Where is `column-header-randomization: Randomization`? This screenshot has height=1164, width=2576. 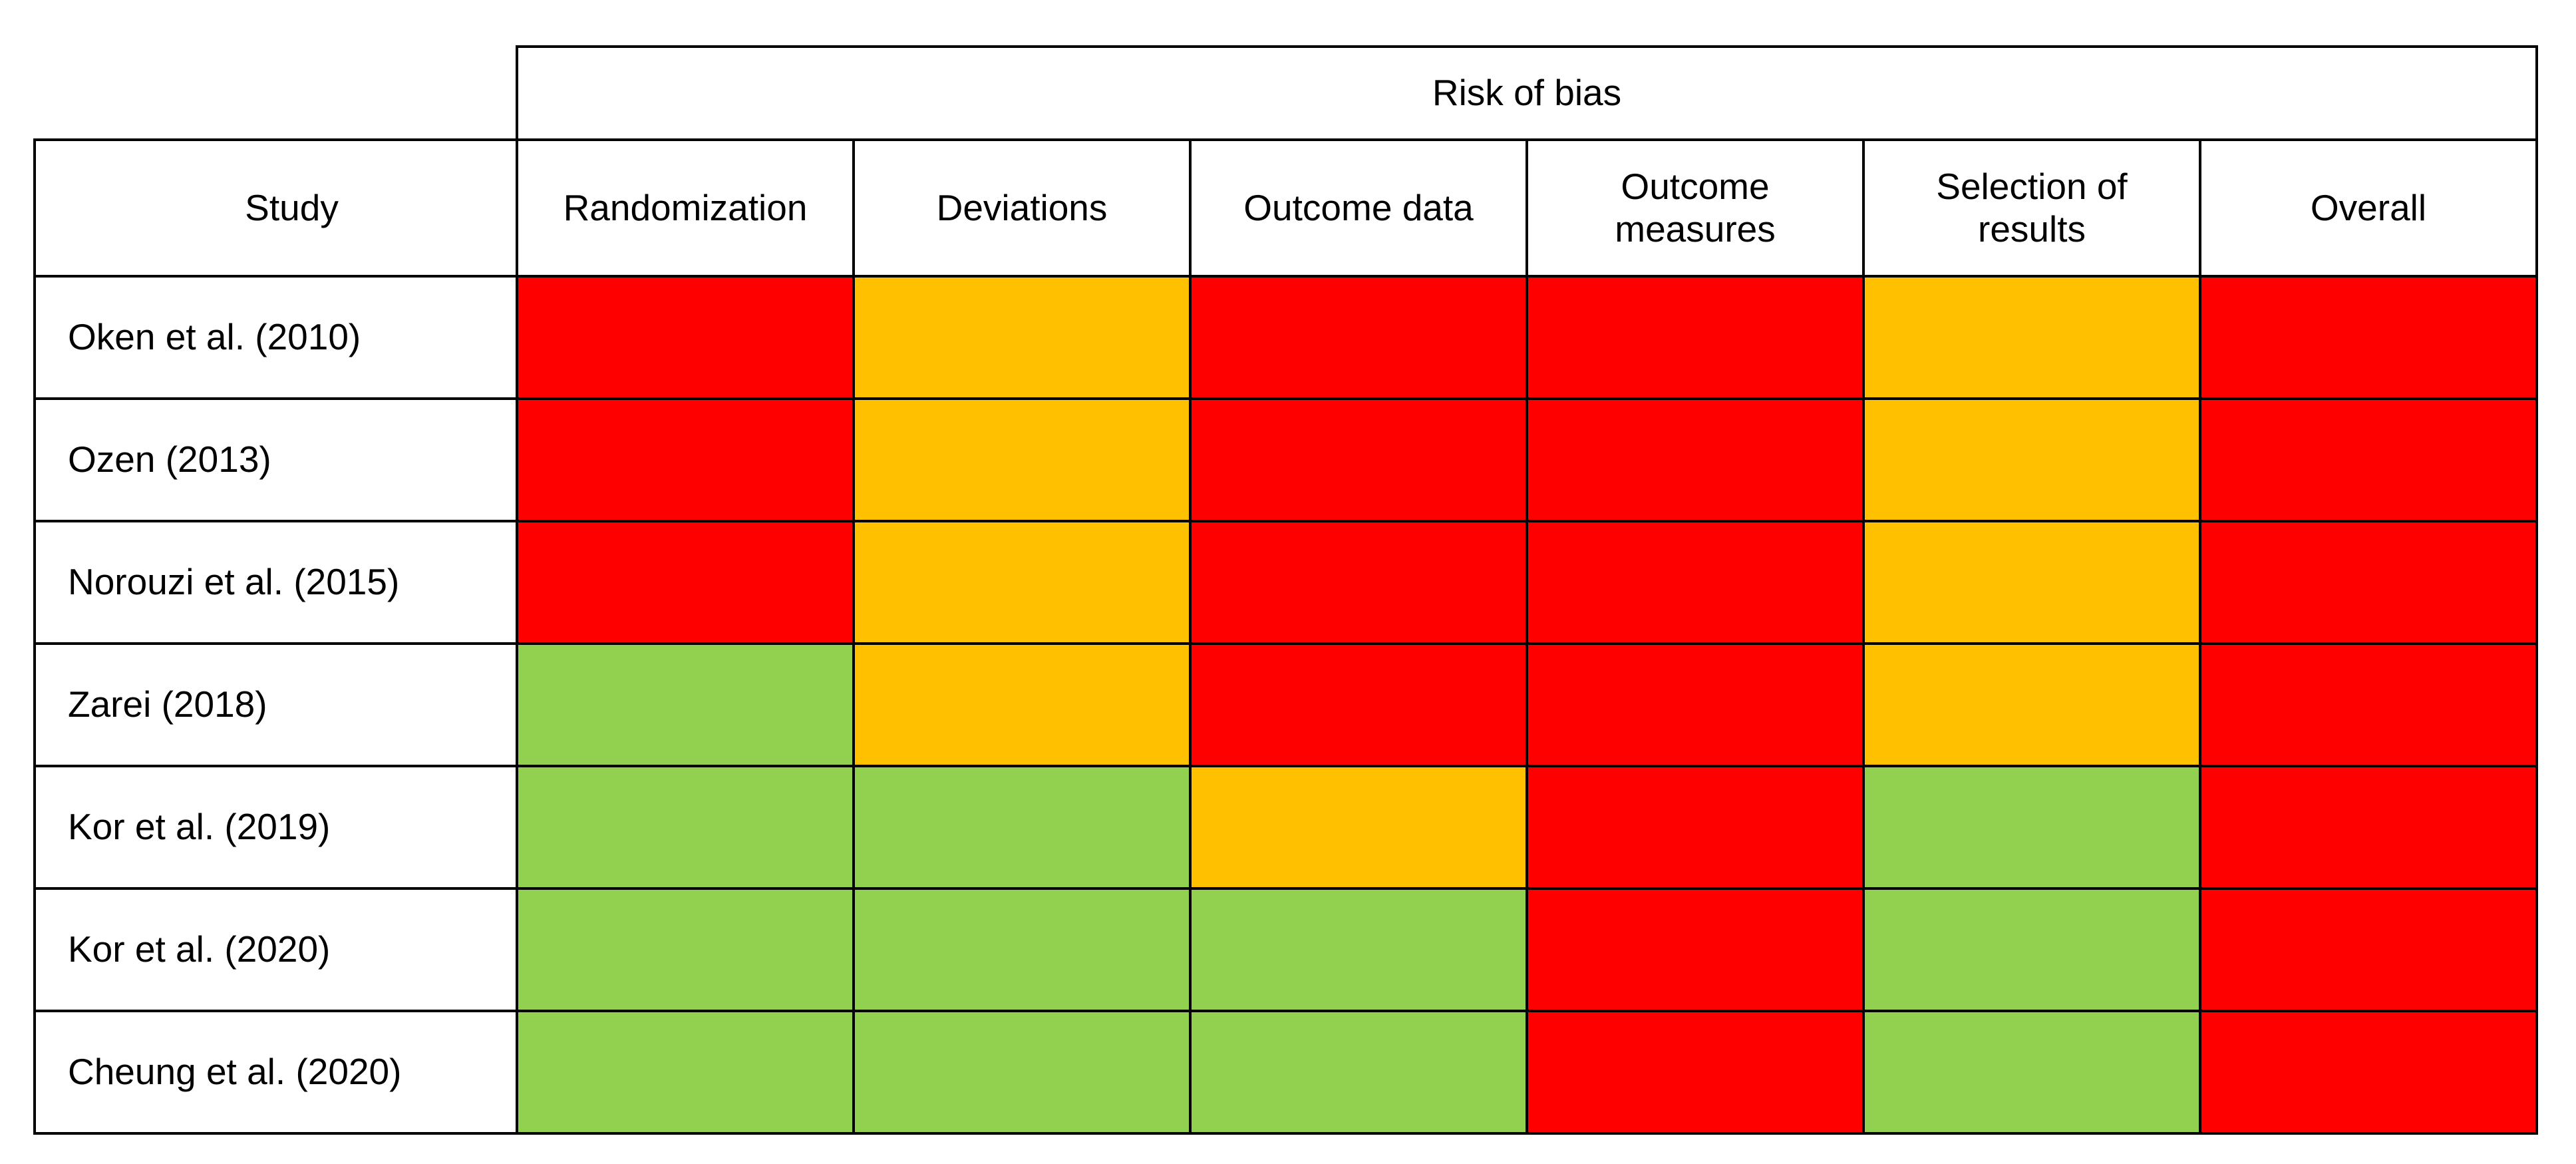
column-header-randomization: Randomization is located at coordinates (685, 208).